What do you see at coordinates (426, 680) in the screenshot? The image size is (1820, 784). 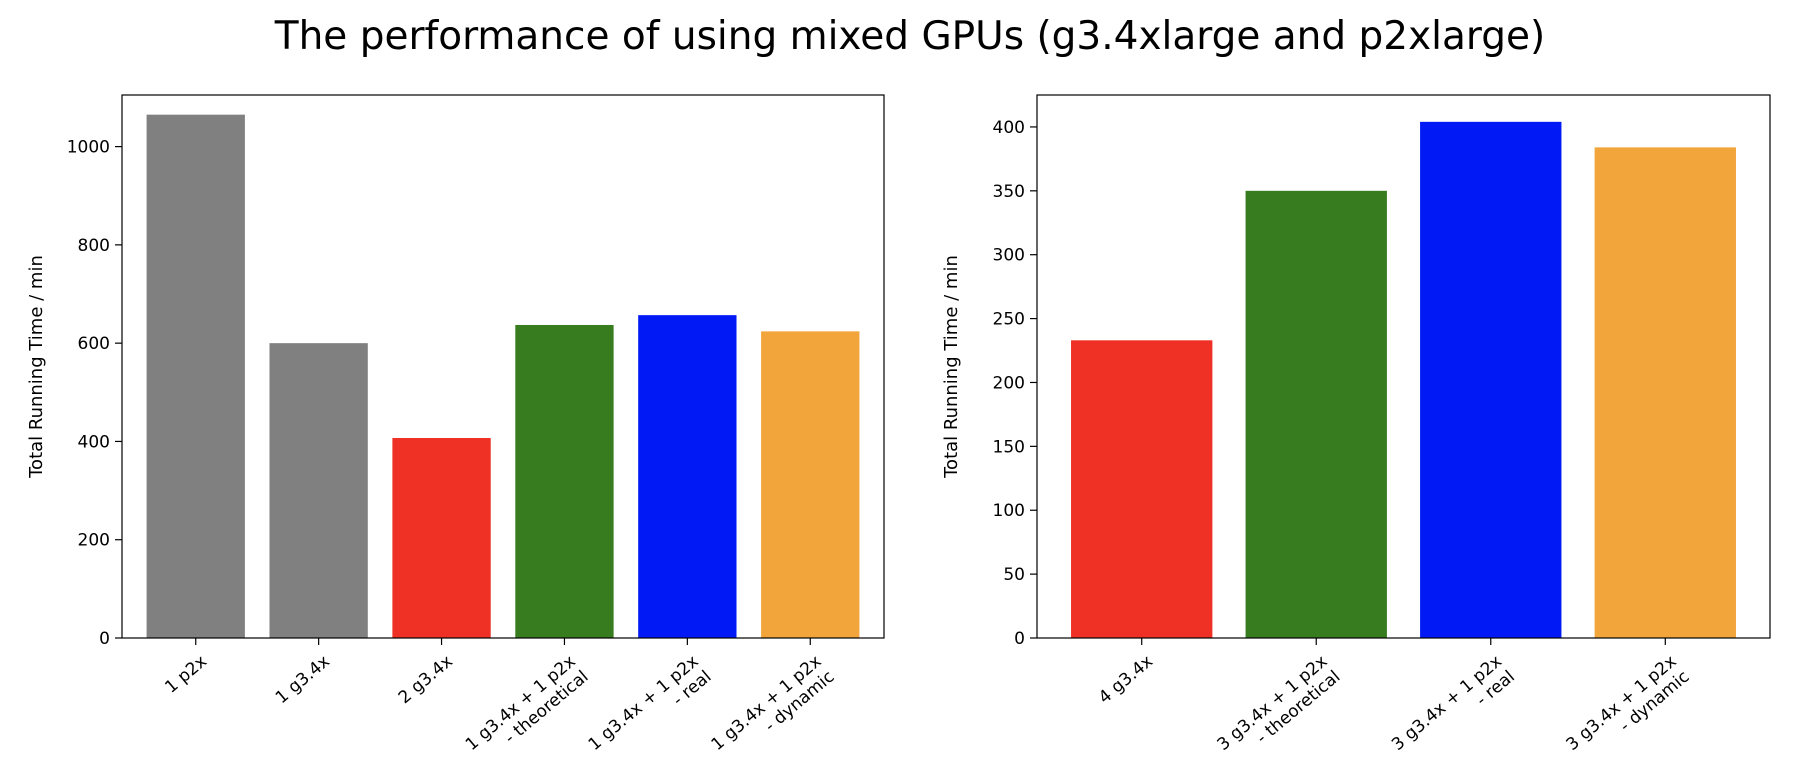 I see `left-x-tick-label: 2 g3.4x` at bounding box center [426, 680].